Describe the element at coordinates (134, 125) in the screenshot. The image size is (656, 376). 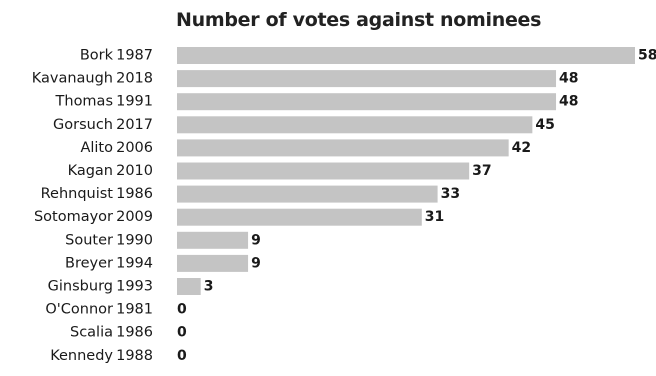
I see `nominee-year-label: 2017` at that location.